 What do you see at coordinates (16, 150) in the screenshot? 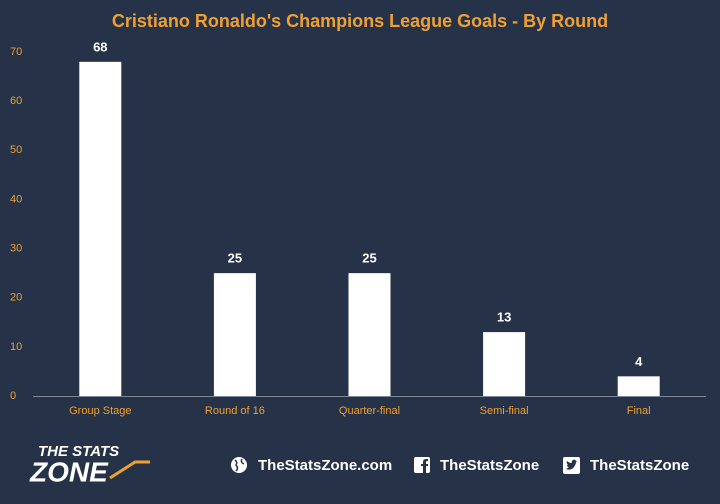
I see `y-tick-label: 50` at bounding box center [16, 150].